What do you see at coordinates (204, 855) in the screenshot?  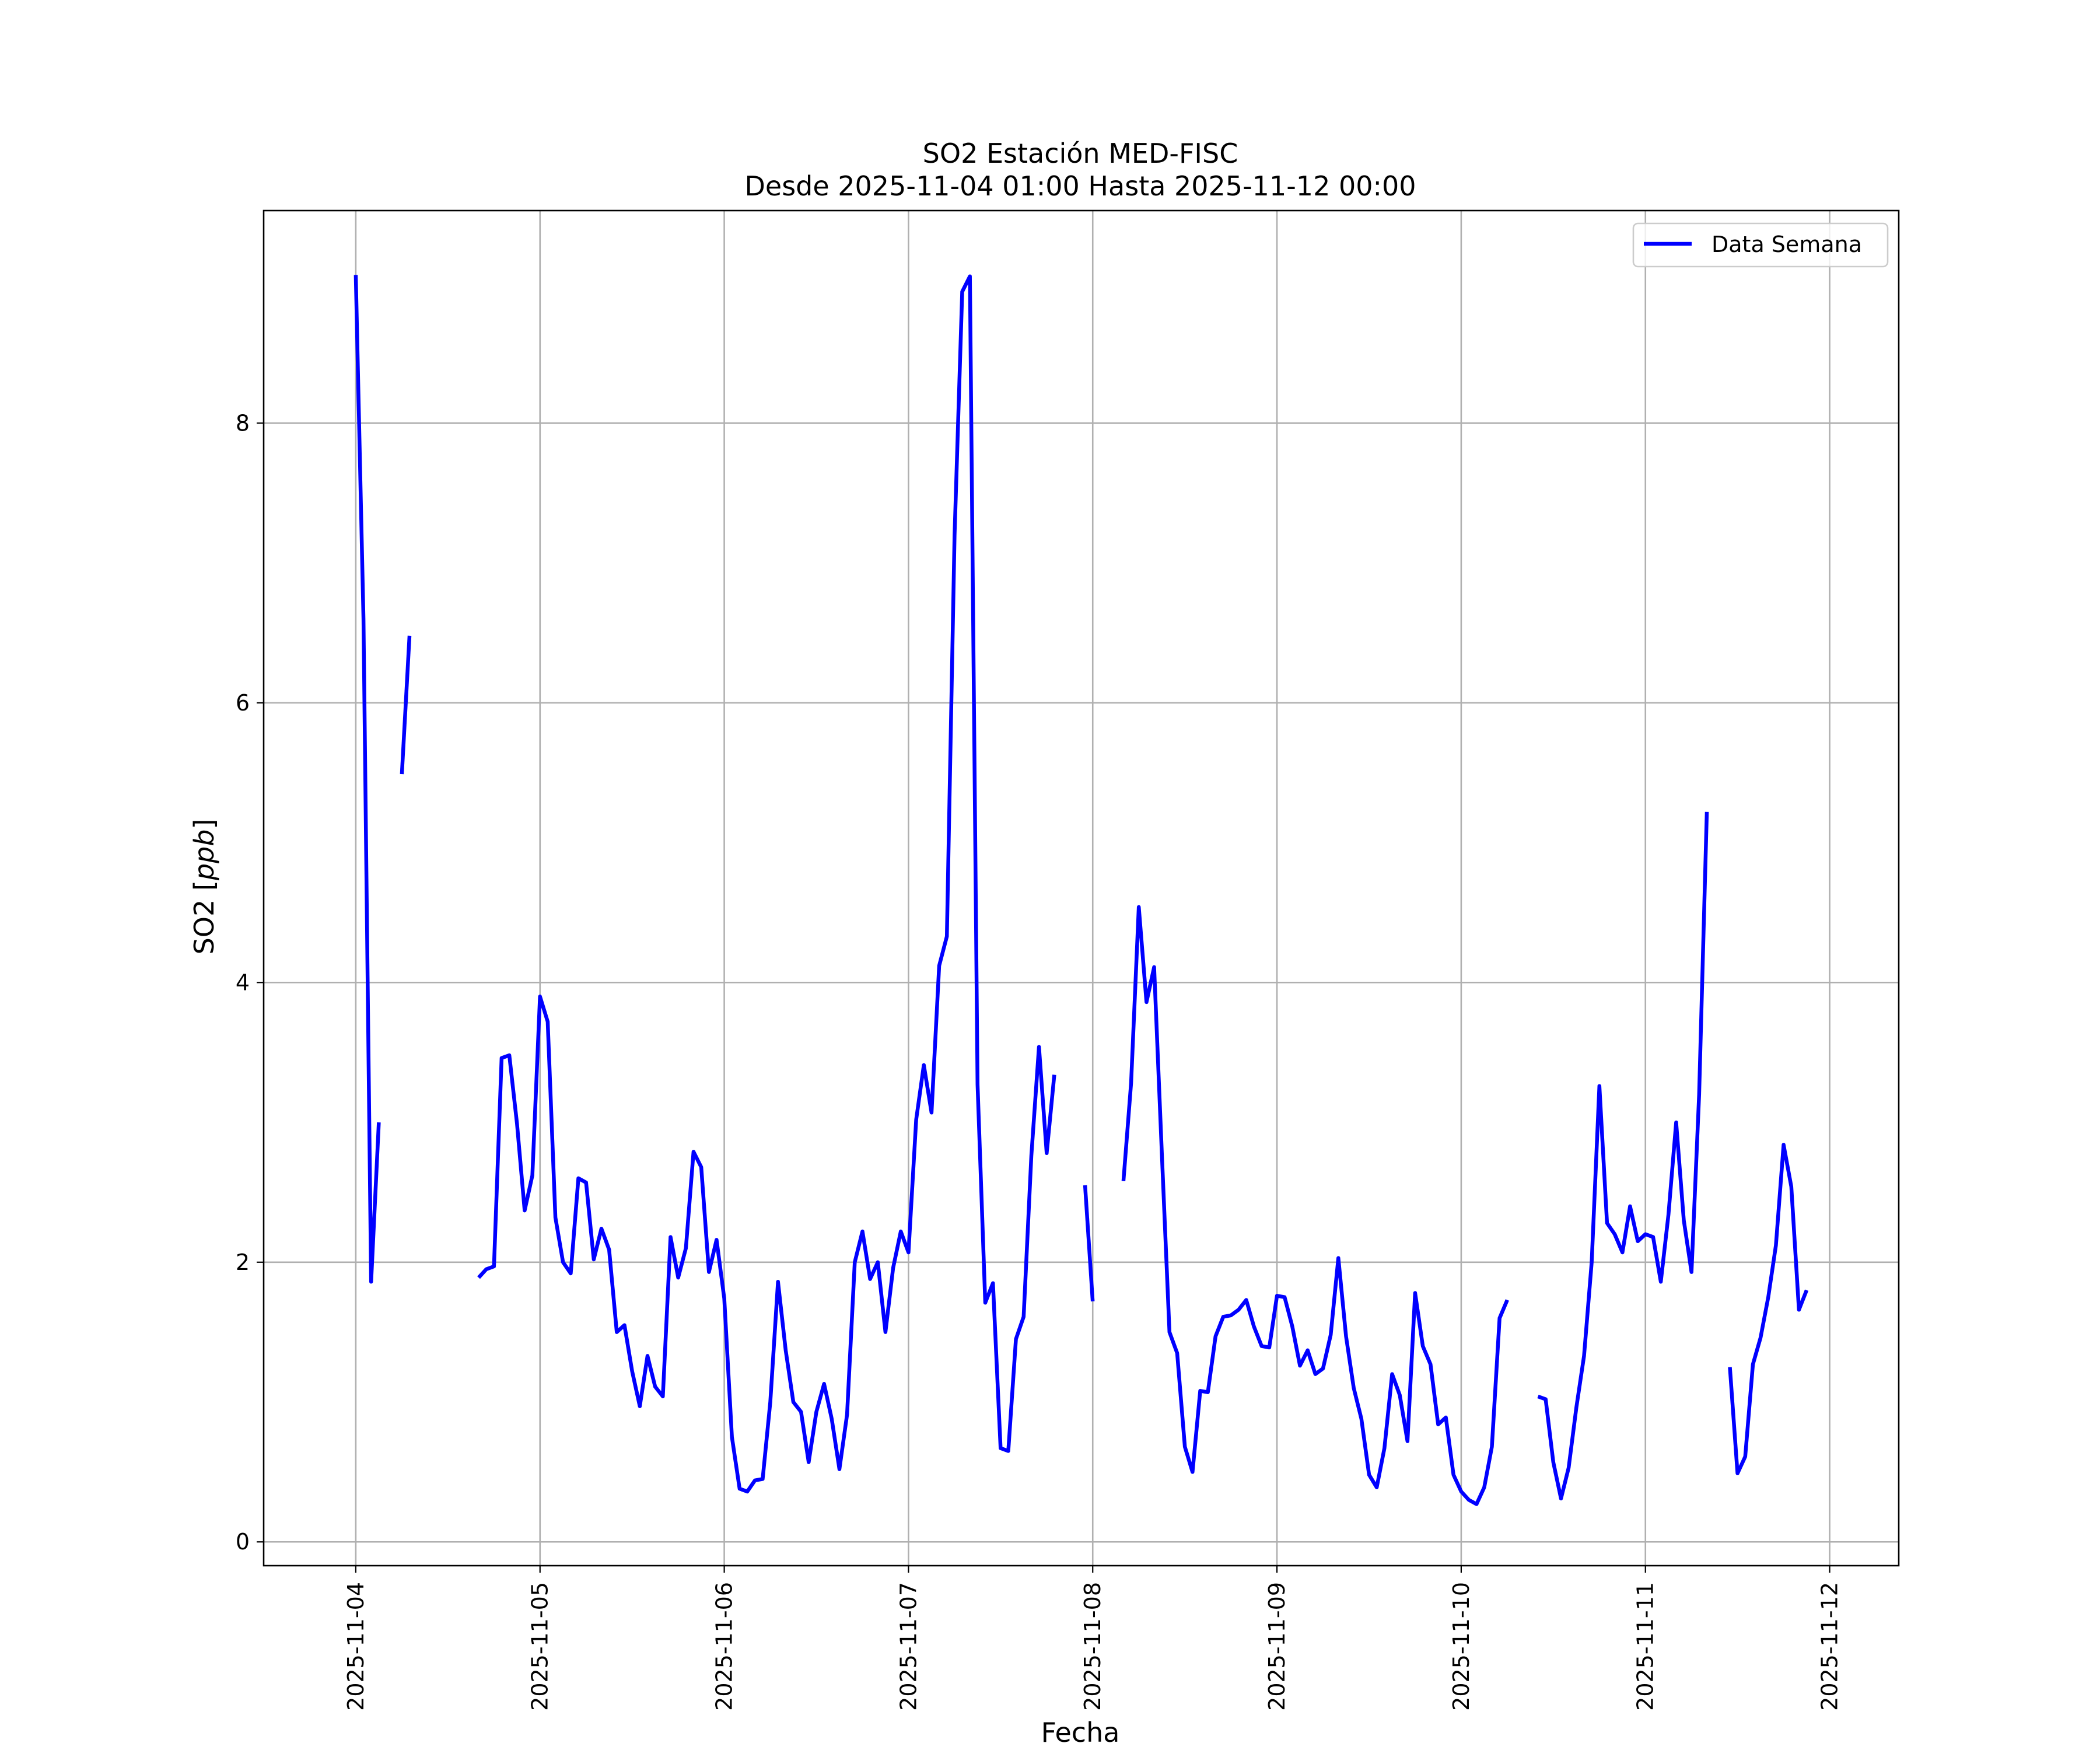 I see `y-axis-label-unit: ppb` at bounding box center [204, 855].